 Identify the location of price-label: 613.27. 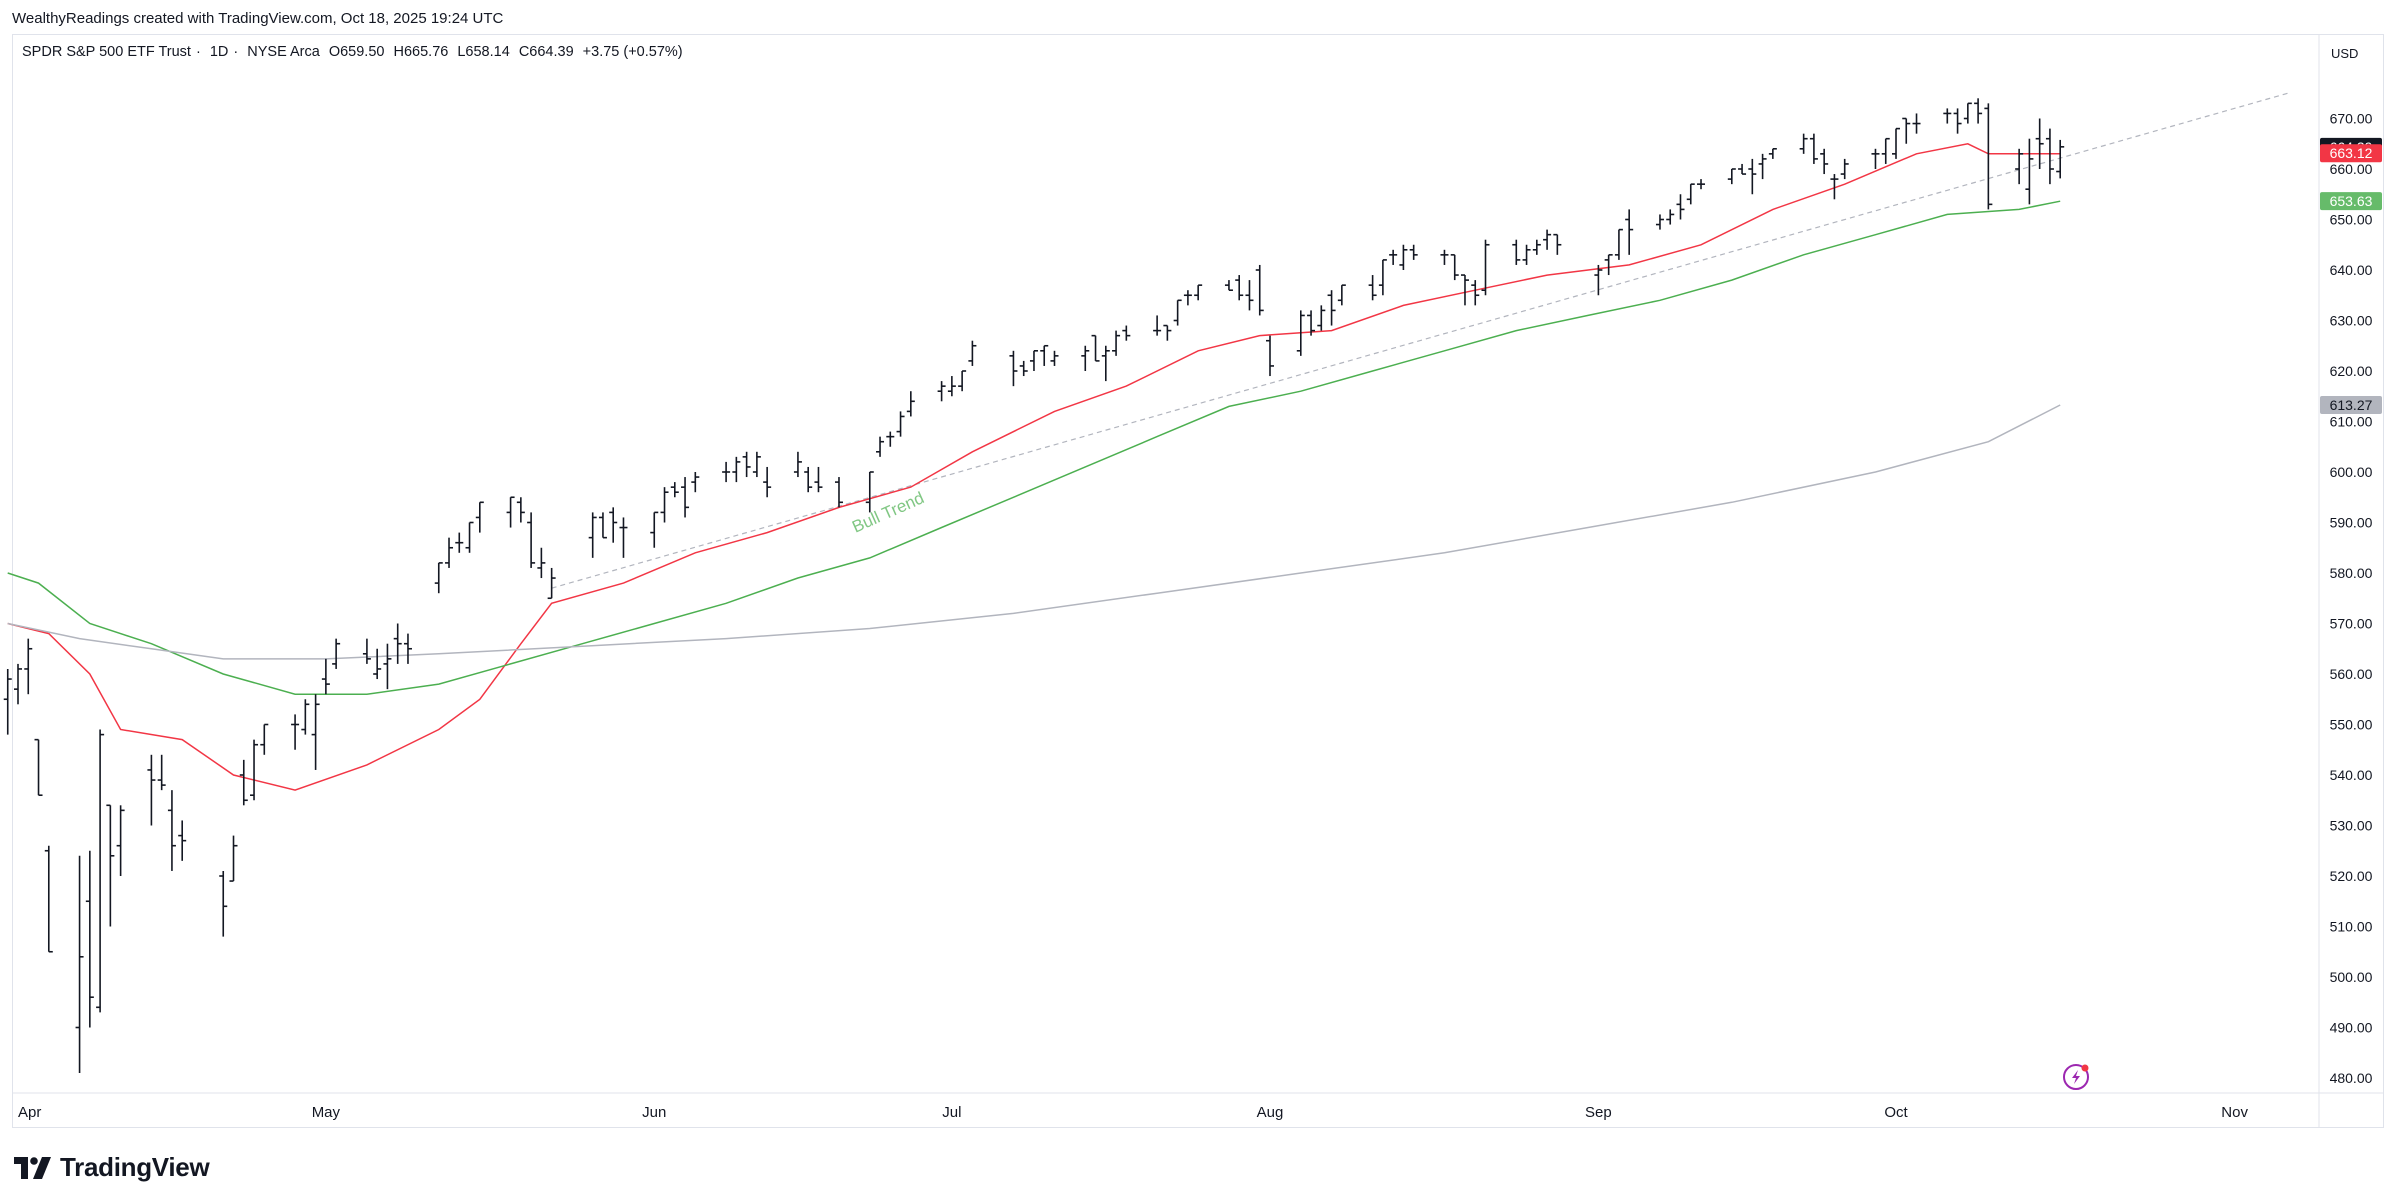
(2351, 404).